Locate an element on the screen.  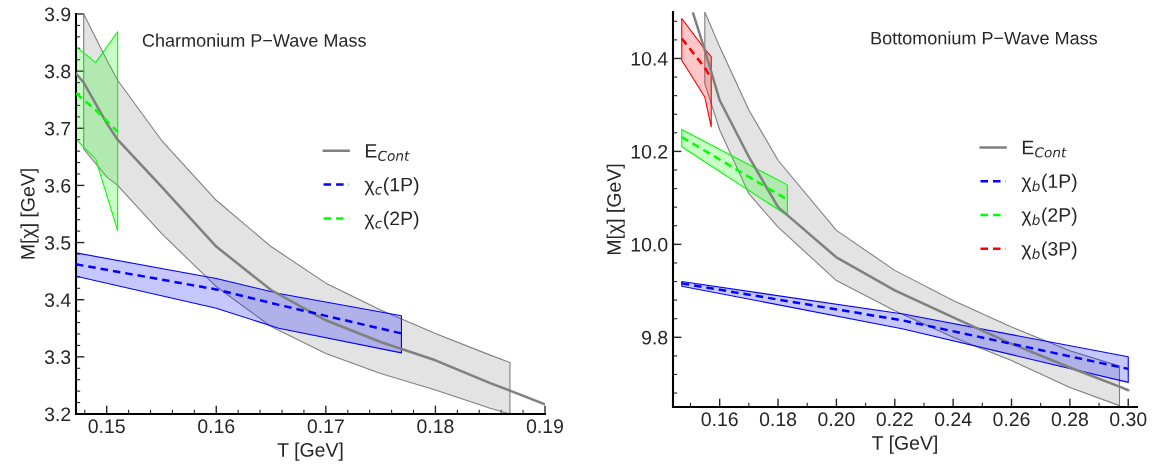
legend-label: χ$_{b}$(1P) is located at coordinates (1049, 182).